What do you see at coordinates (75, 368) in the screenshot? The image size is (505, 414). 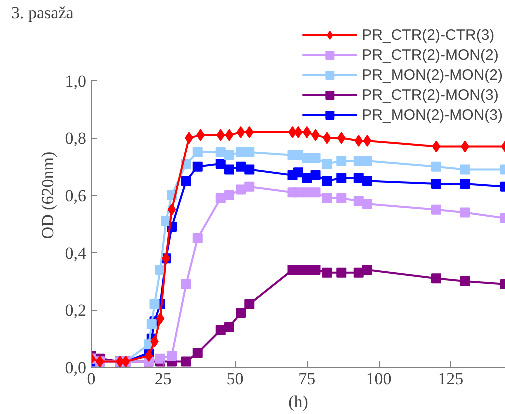 I see `y-tick-label: 0,0` at bounding box center [75, 368].